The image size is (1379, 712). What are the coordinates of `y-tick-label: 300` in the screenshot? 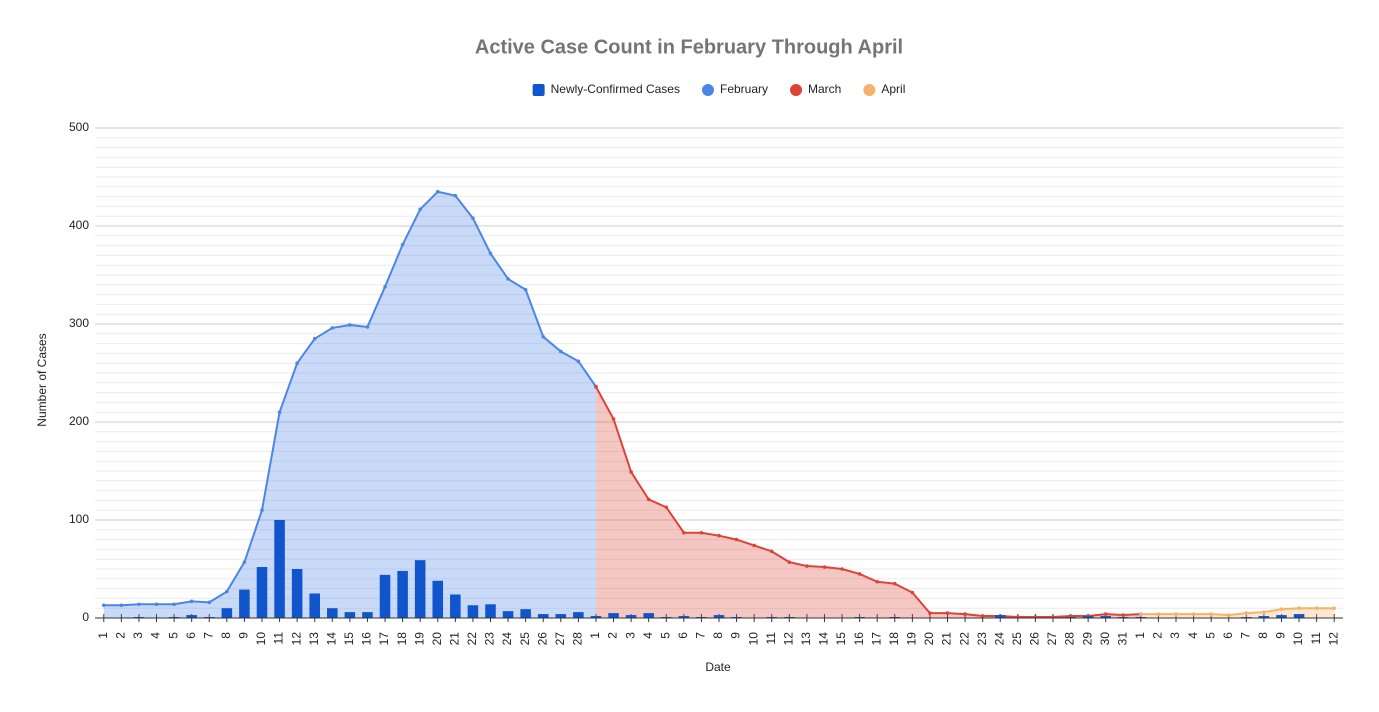 It's located at (79, 323).